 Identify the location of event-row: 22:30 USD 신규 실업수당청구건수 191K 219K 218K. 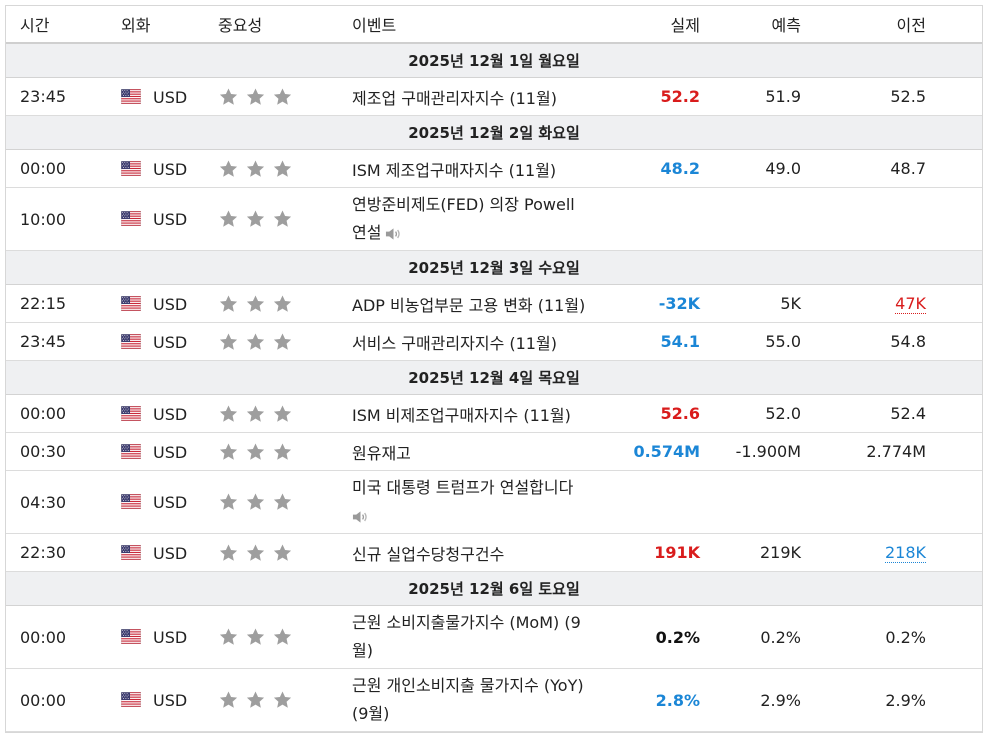
(494, 552).